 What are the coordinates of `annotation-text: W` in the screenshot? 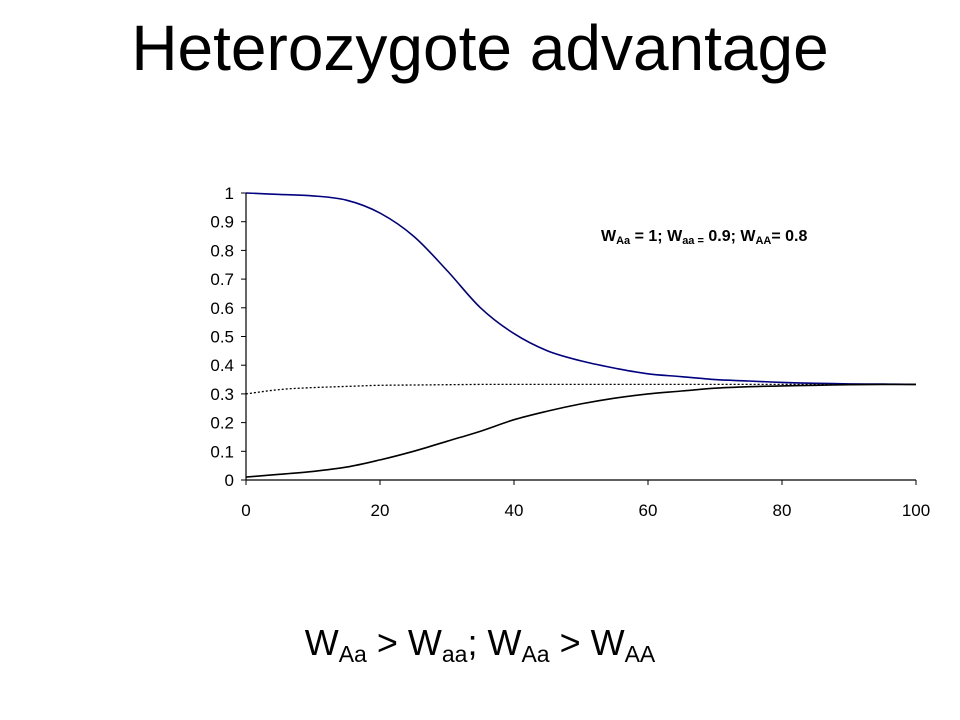 It's located at (609, 236).